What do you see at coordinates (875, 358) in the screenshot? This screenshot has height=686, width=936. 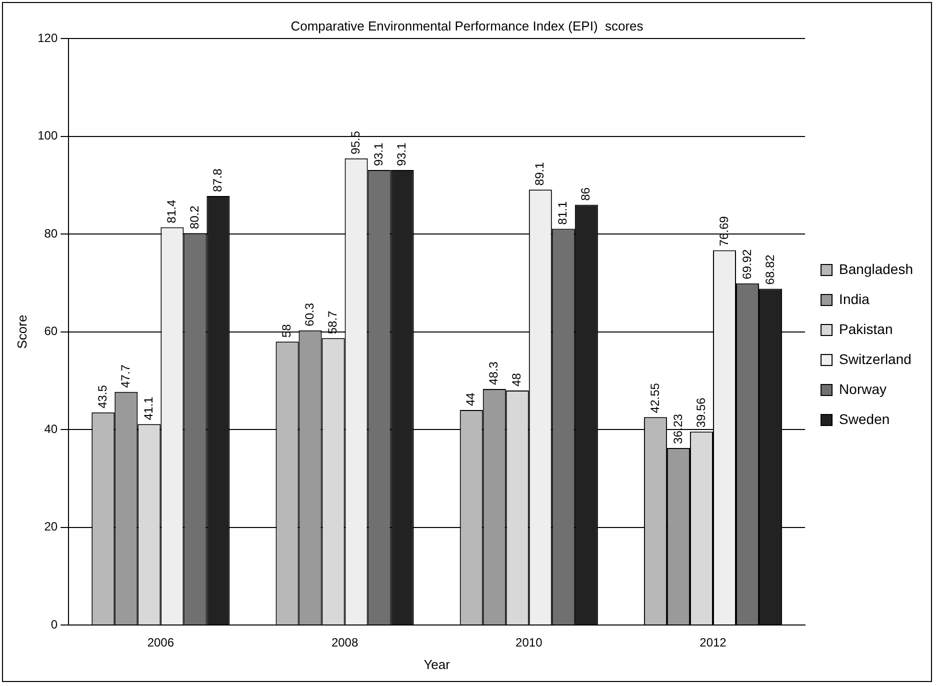 I see `legend-label: Switzerland` at bounding box center [875, 358].